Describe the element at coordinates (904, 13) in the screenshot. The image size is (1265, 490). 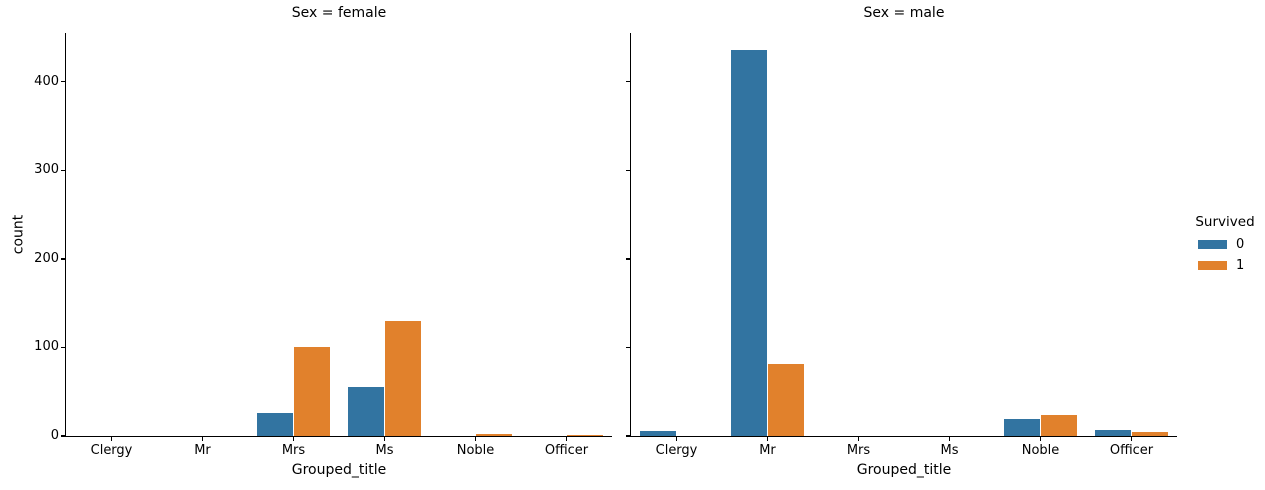
I see `facet-title-sex-male: Sex = male` at that location.